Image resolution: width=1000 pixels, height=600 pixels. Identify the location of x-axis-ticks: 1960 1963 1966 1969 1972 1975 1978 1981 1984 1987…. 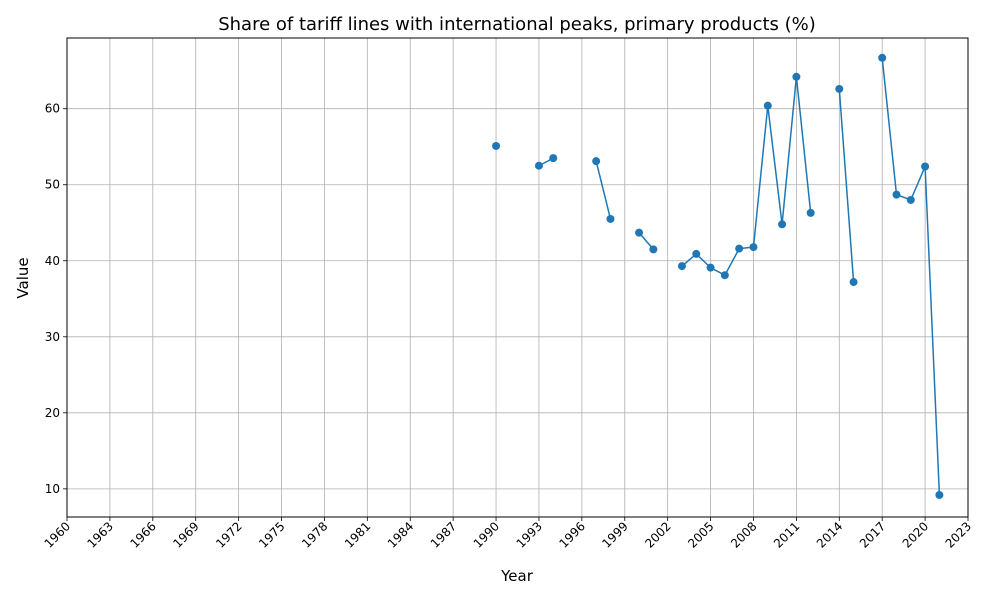
(508, 534).